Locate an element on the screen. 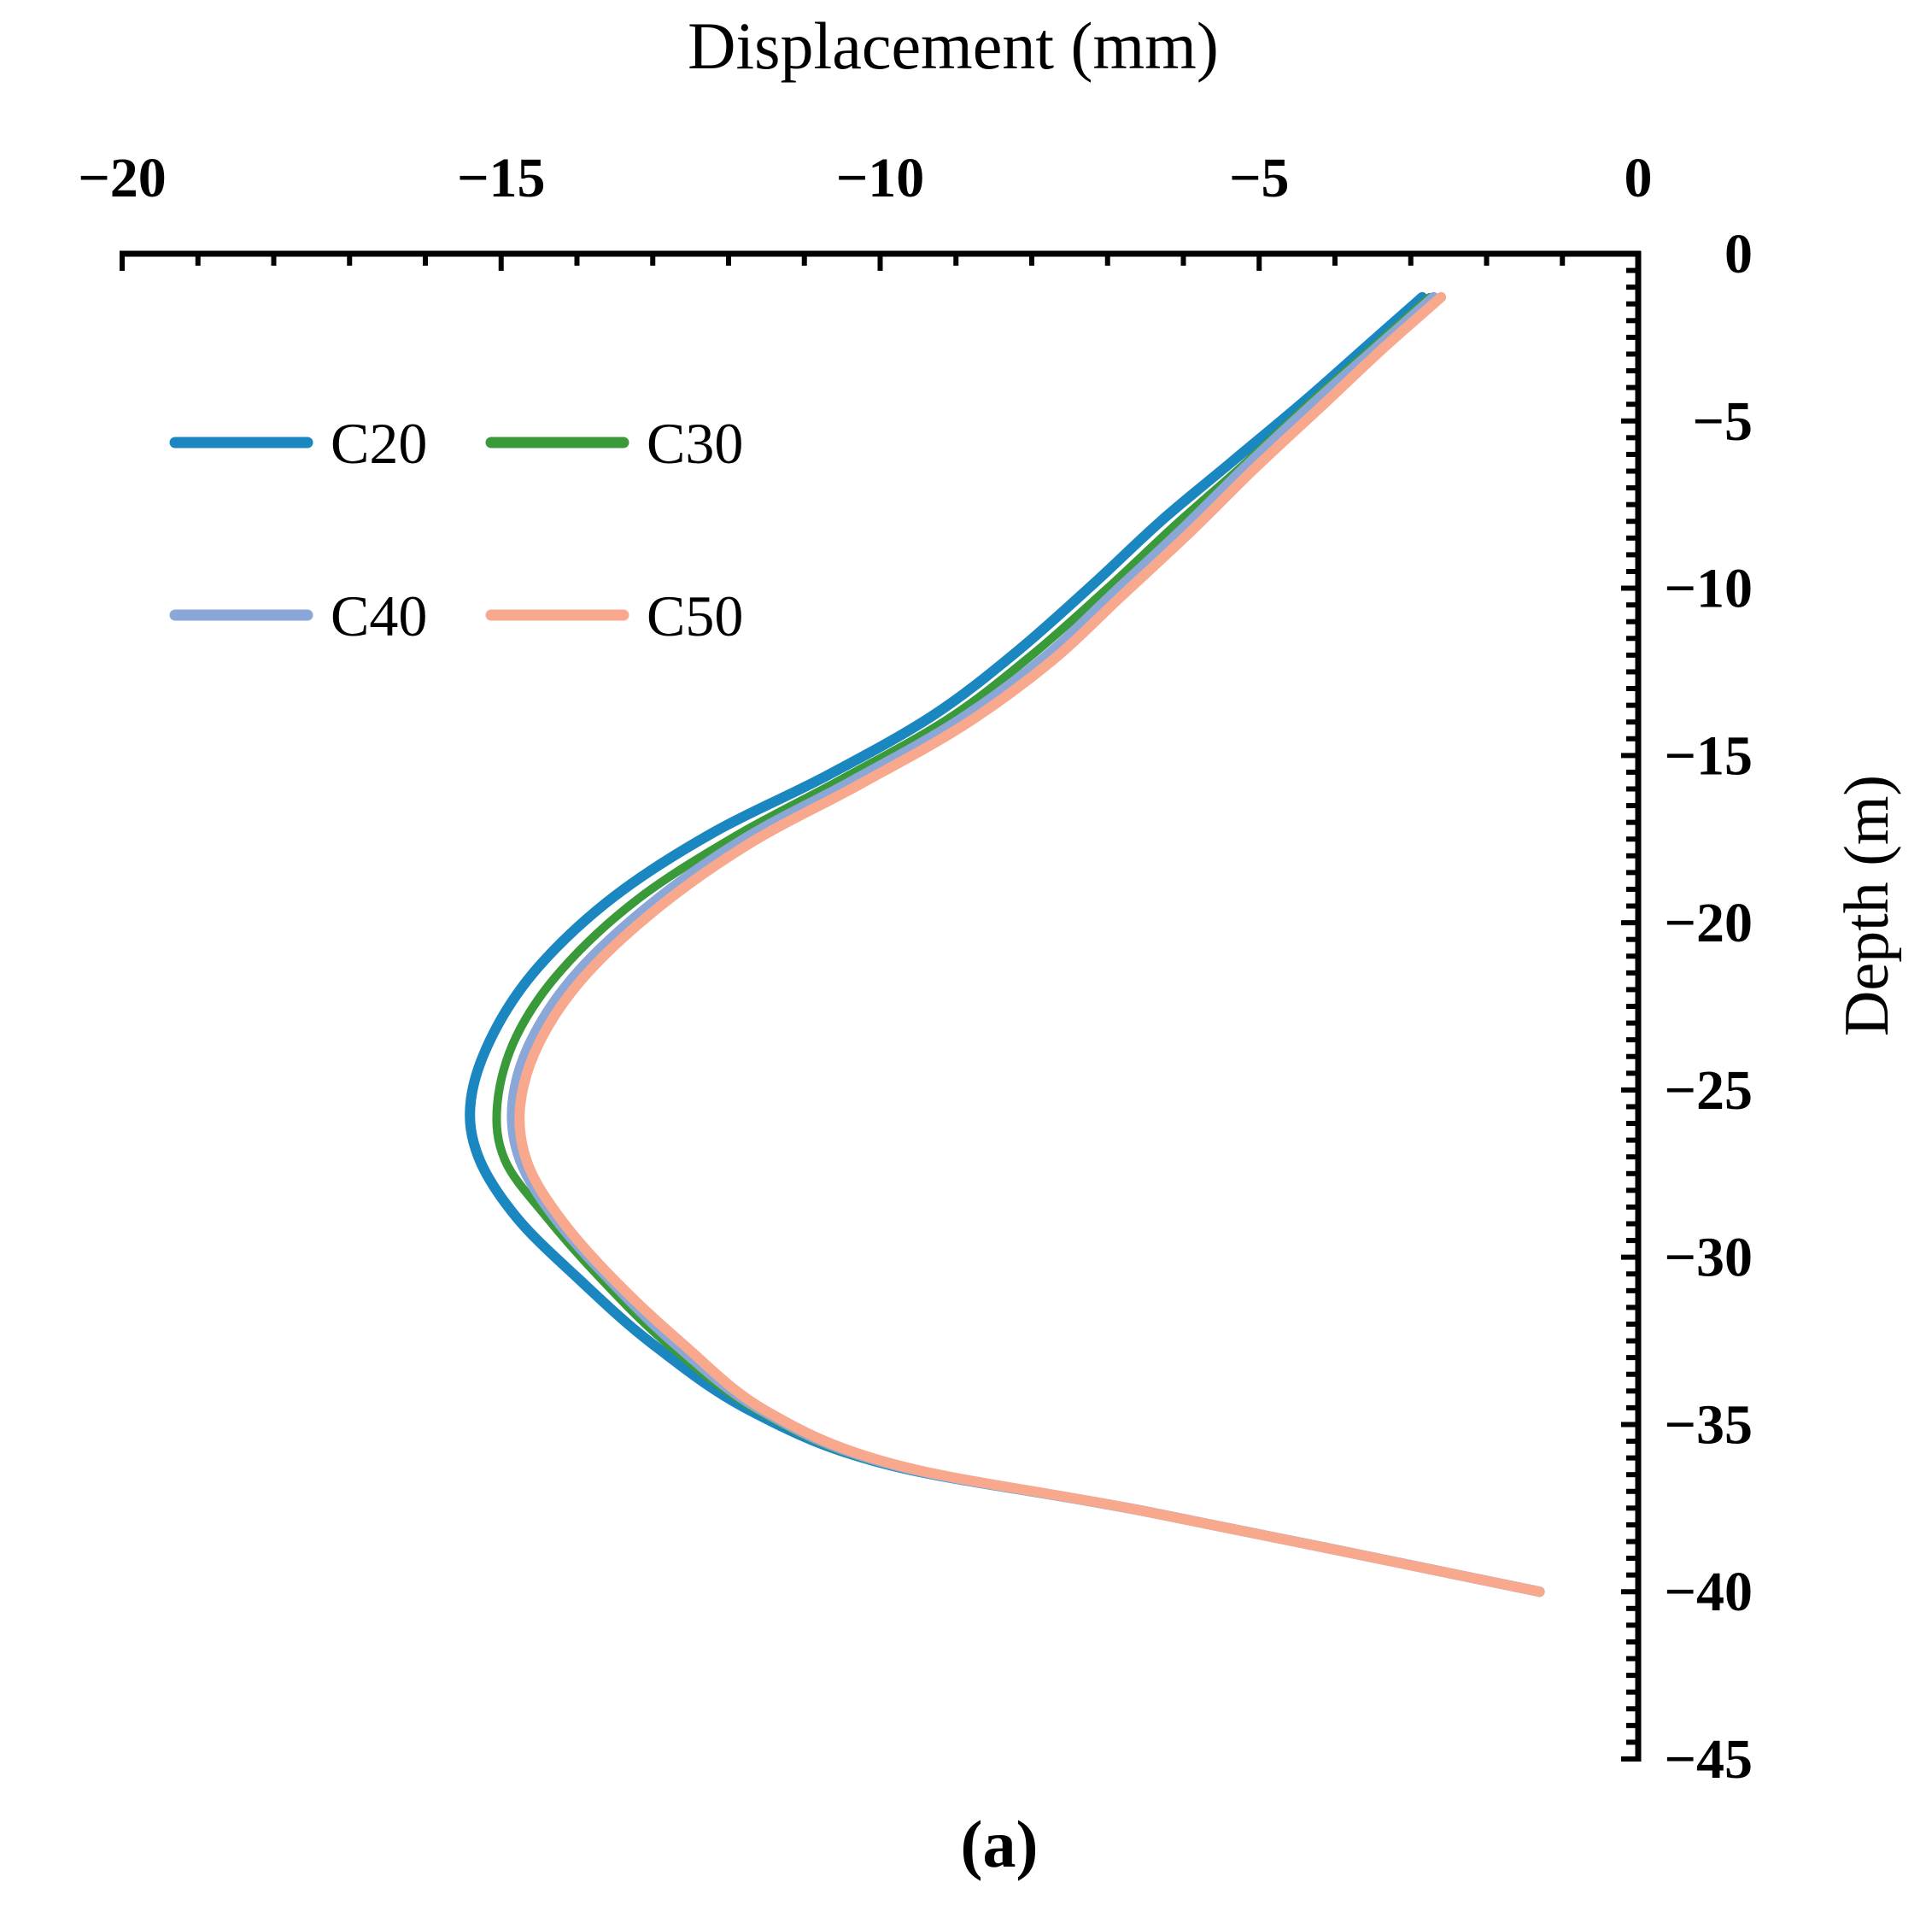  y-axis-title: Depth (m) is located at coordinates (1867, 905).